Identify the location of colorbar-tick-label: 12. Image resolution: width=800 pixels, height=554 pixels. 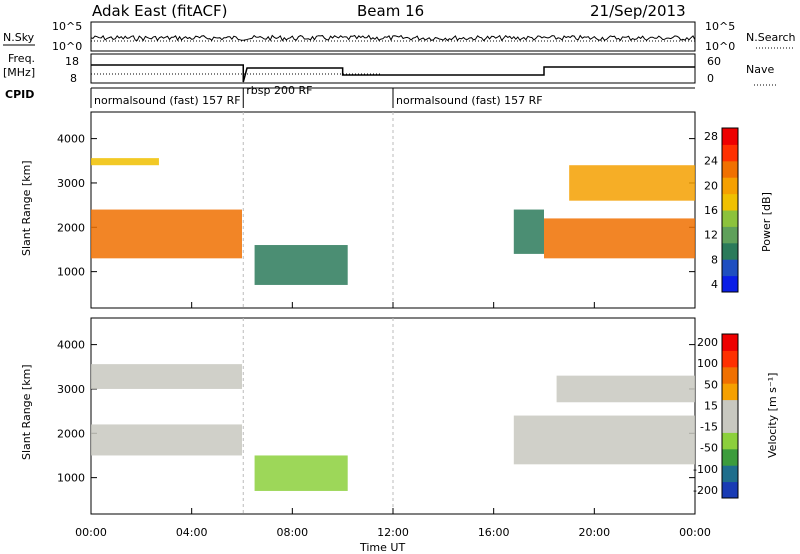
(711, 235).